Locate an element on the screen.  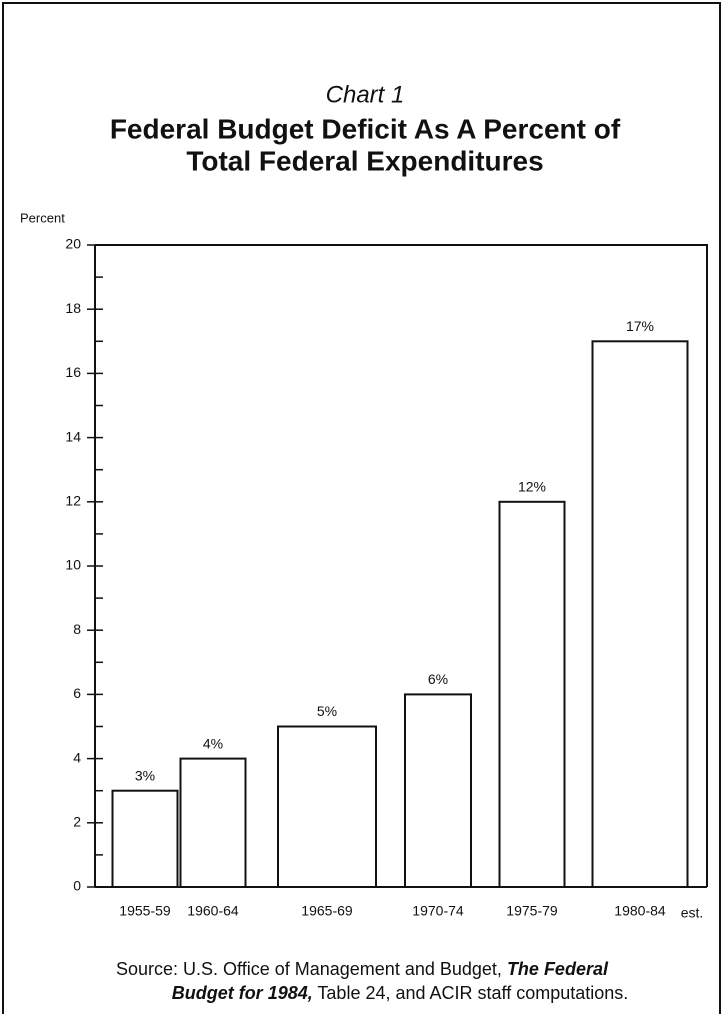
y-axis-label: Percent is located at coordinates (42, 217).